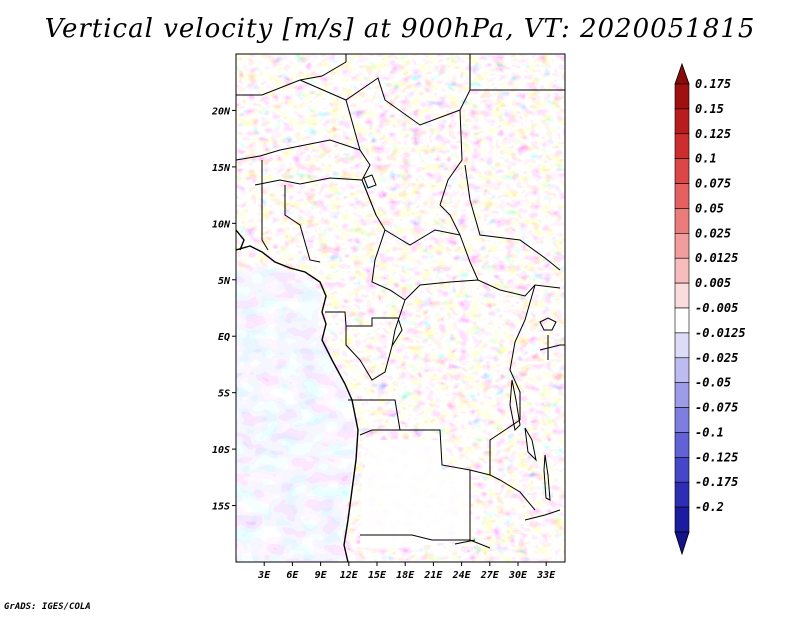  Describe the element at coordinates (224, 394) in the screenshot. I see `lat-tick-label: 5S` at that location.